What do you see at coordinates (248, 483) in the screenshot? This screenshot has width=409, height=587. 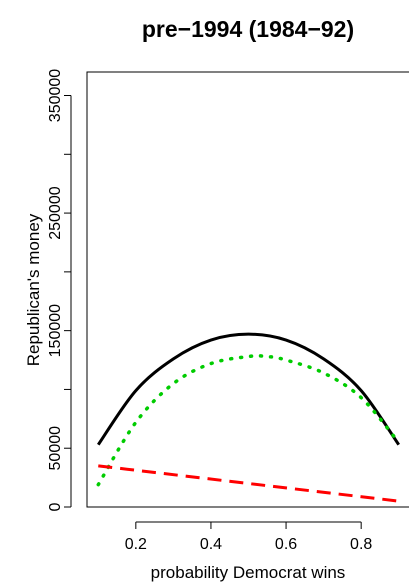 I see `series-line-dashed` at bounding box center [248, 483].